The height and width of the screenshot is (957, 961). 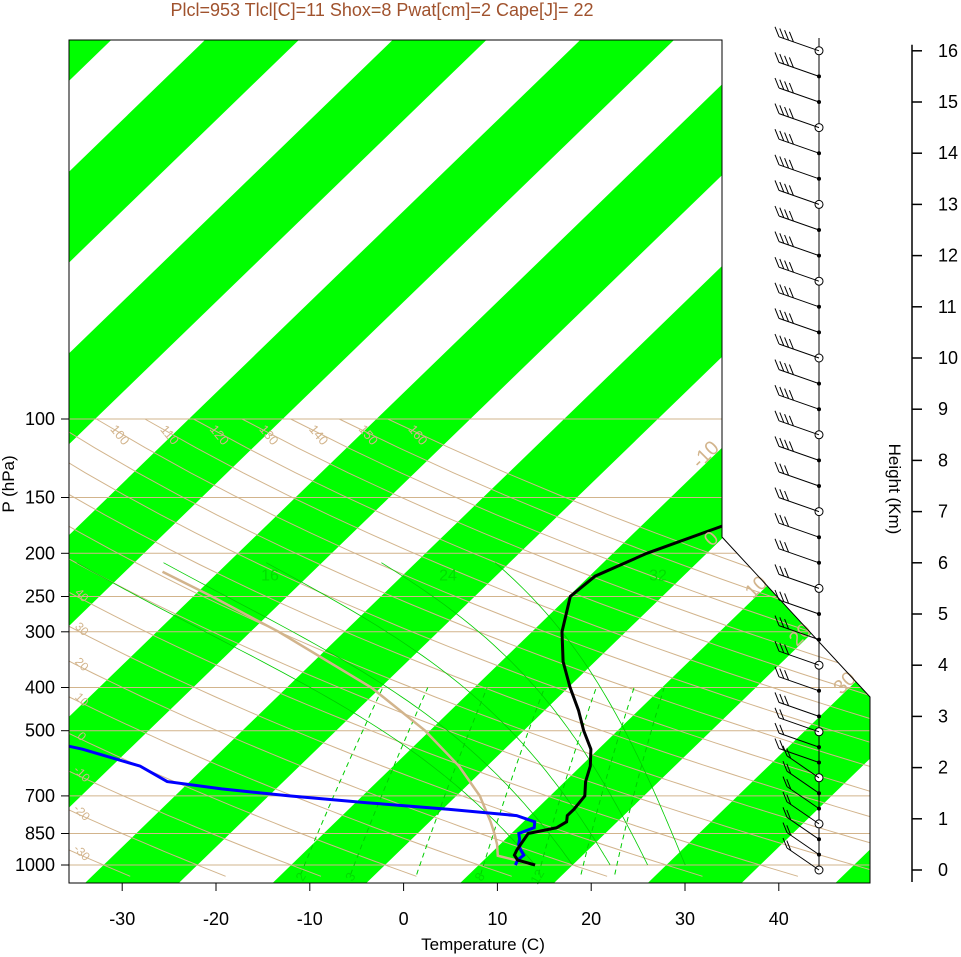 What do you see at coordinates (943, 870) in the screenshot?
I see `height-axis-tick-label: 0` at bounding box center [943, 870].